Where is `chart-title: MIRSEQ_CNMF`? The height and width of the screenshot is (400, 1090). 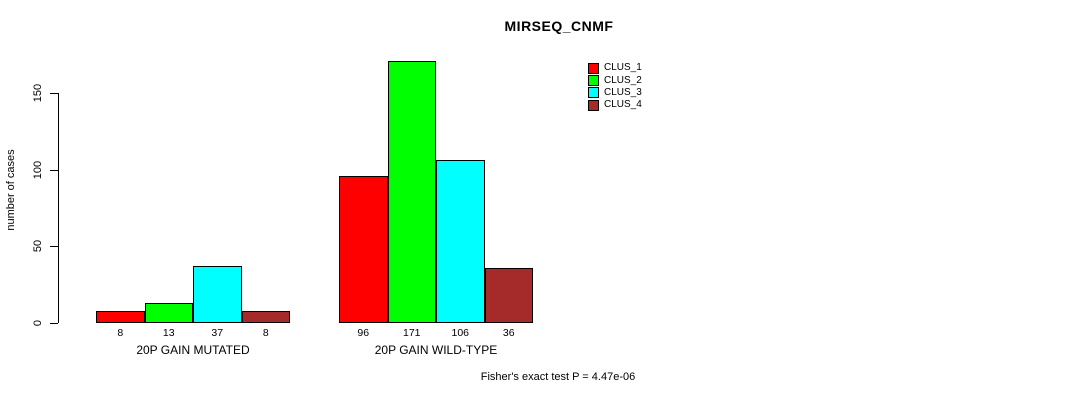
chart-title: MIRSEQ_CNMF is located at coordinates (559, 26).